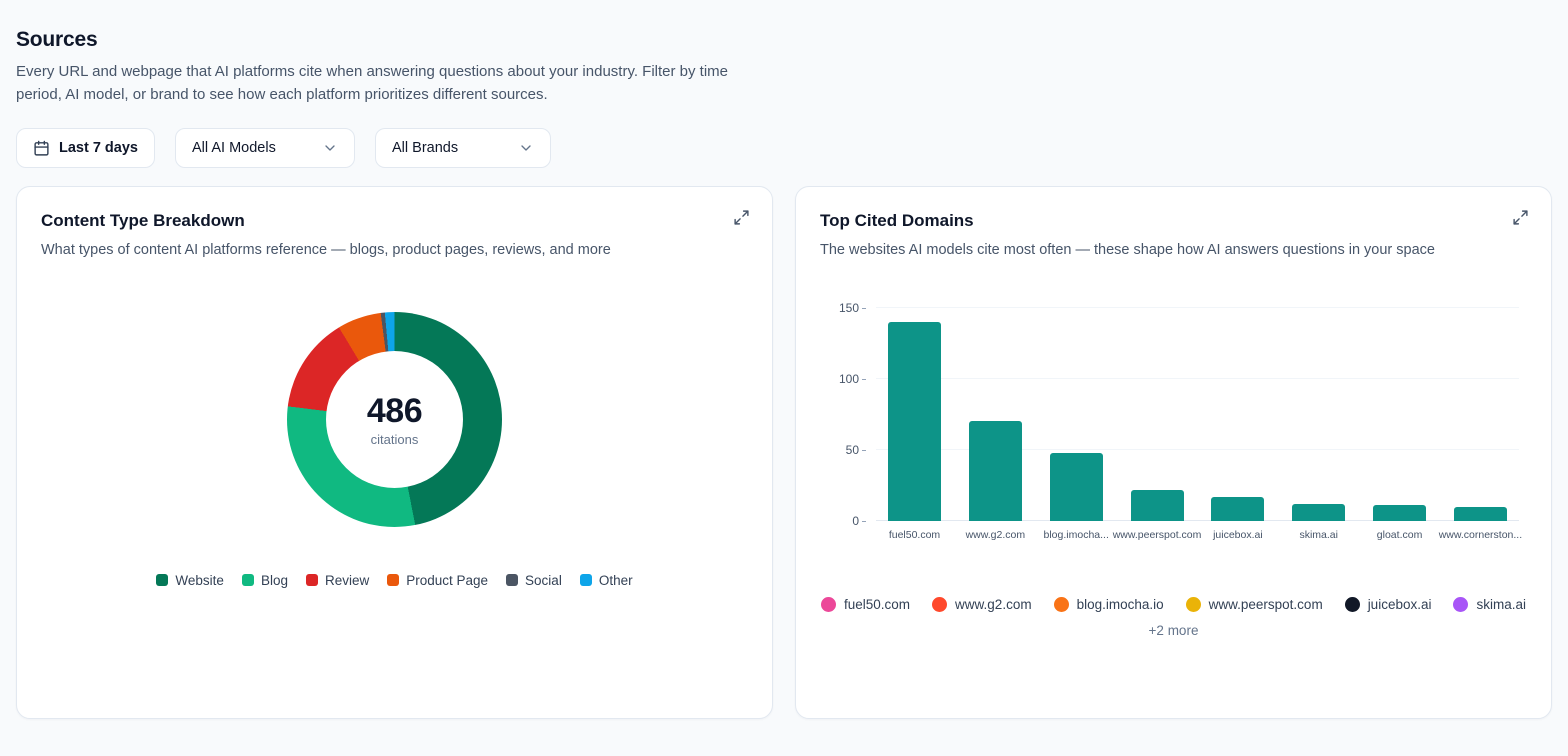 The height and width of the screenshot is (756, 1568). Describe the element at coordinates (784, 148) in the screenshot. I see `filters-bar: Last 7 days All AI Models All Brands` at that location.